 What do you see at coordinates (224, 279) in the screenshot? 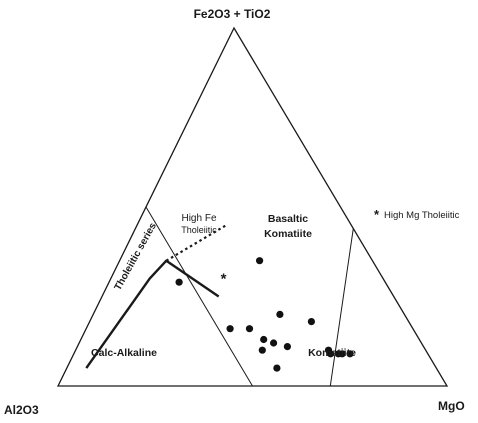
I see `special-point-star-1: *` at bounding box center [224, 279].